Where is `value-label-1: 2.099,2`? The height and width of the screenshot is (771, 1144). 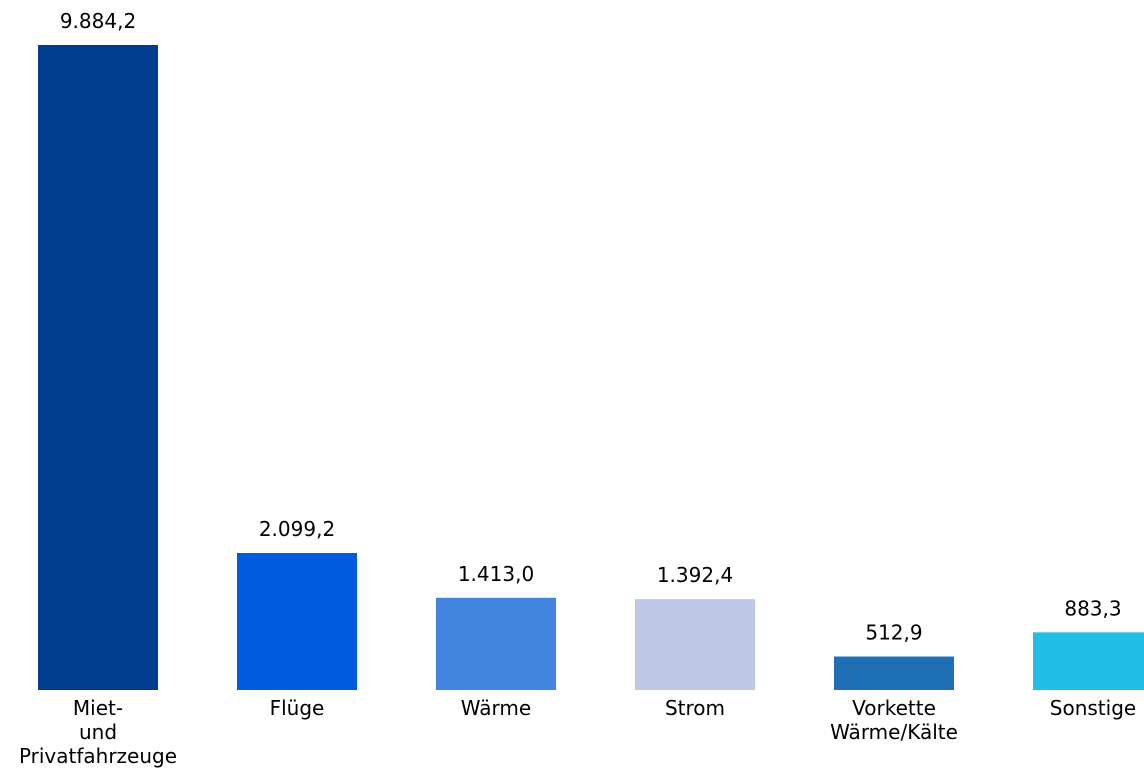 value-label-1: 2.099,2 is located at coordinates (297, 529).